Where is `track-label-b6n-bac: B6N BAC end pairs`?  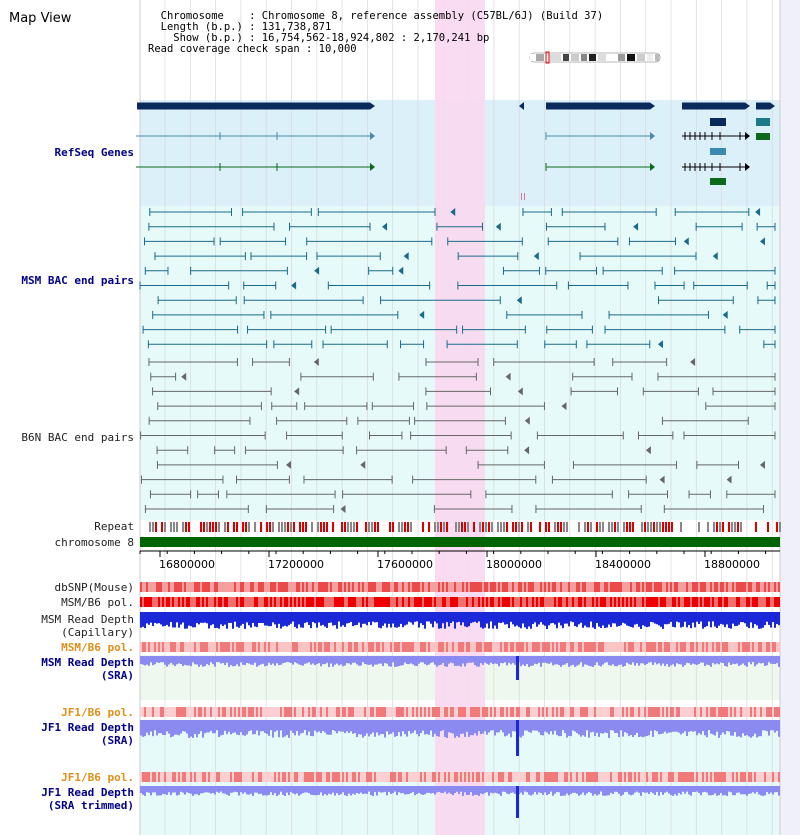 track-label-b6n-bac: B6N BAC end pairs is located at coordinates (77, 437).